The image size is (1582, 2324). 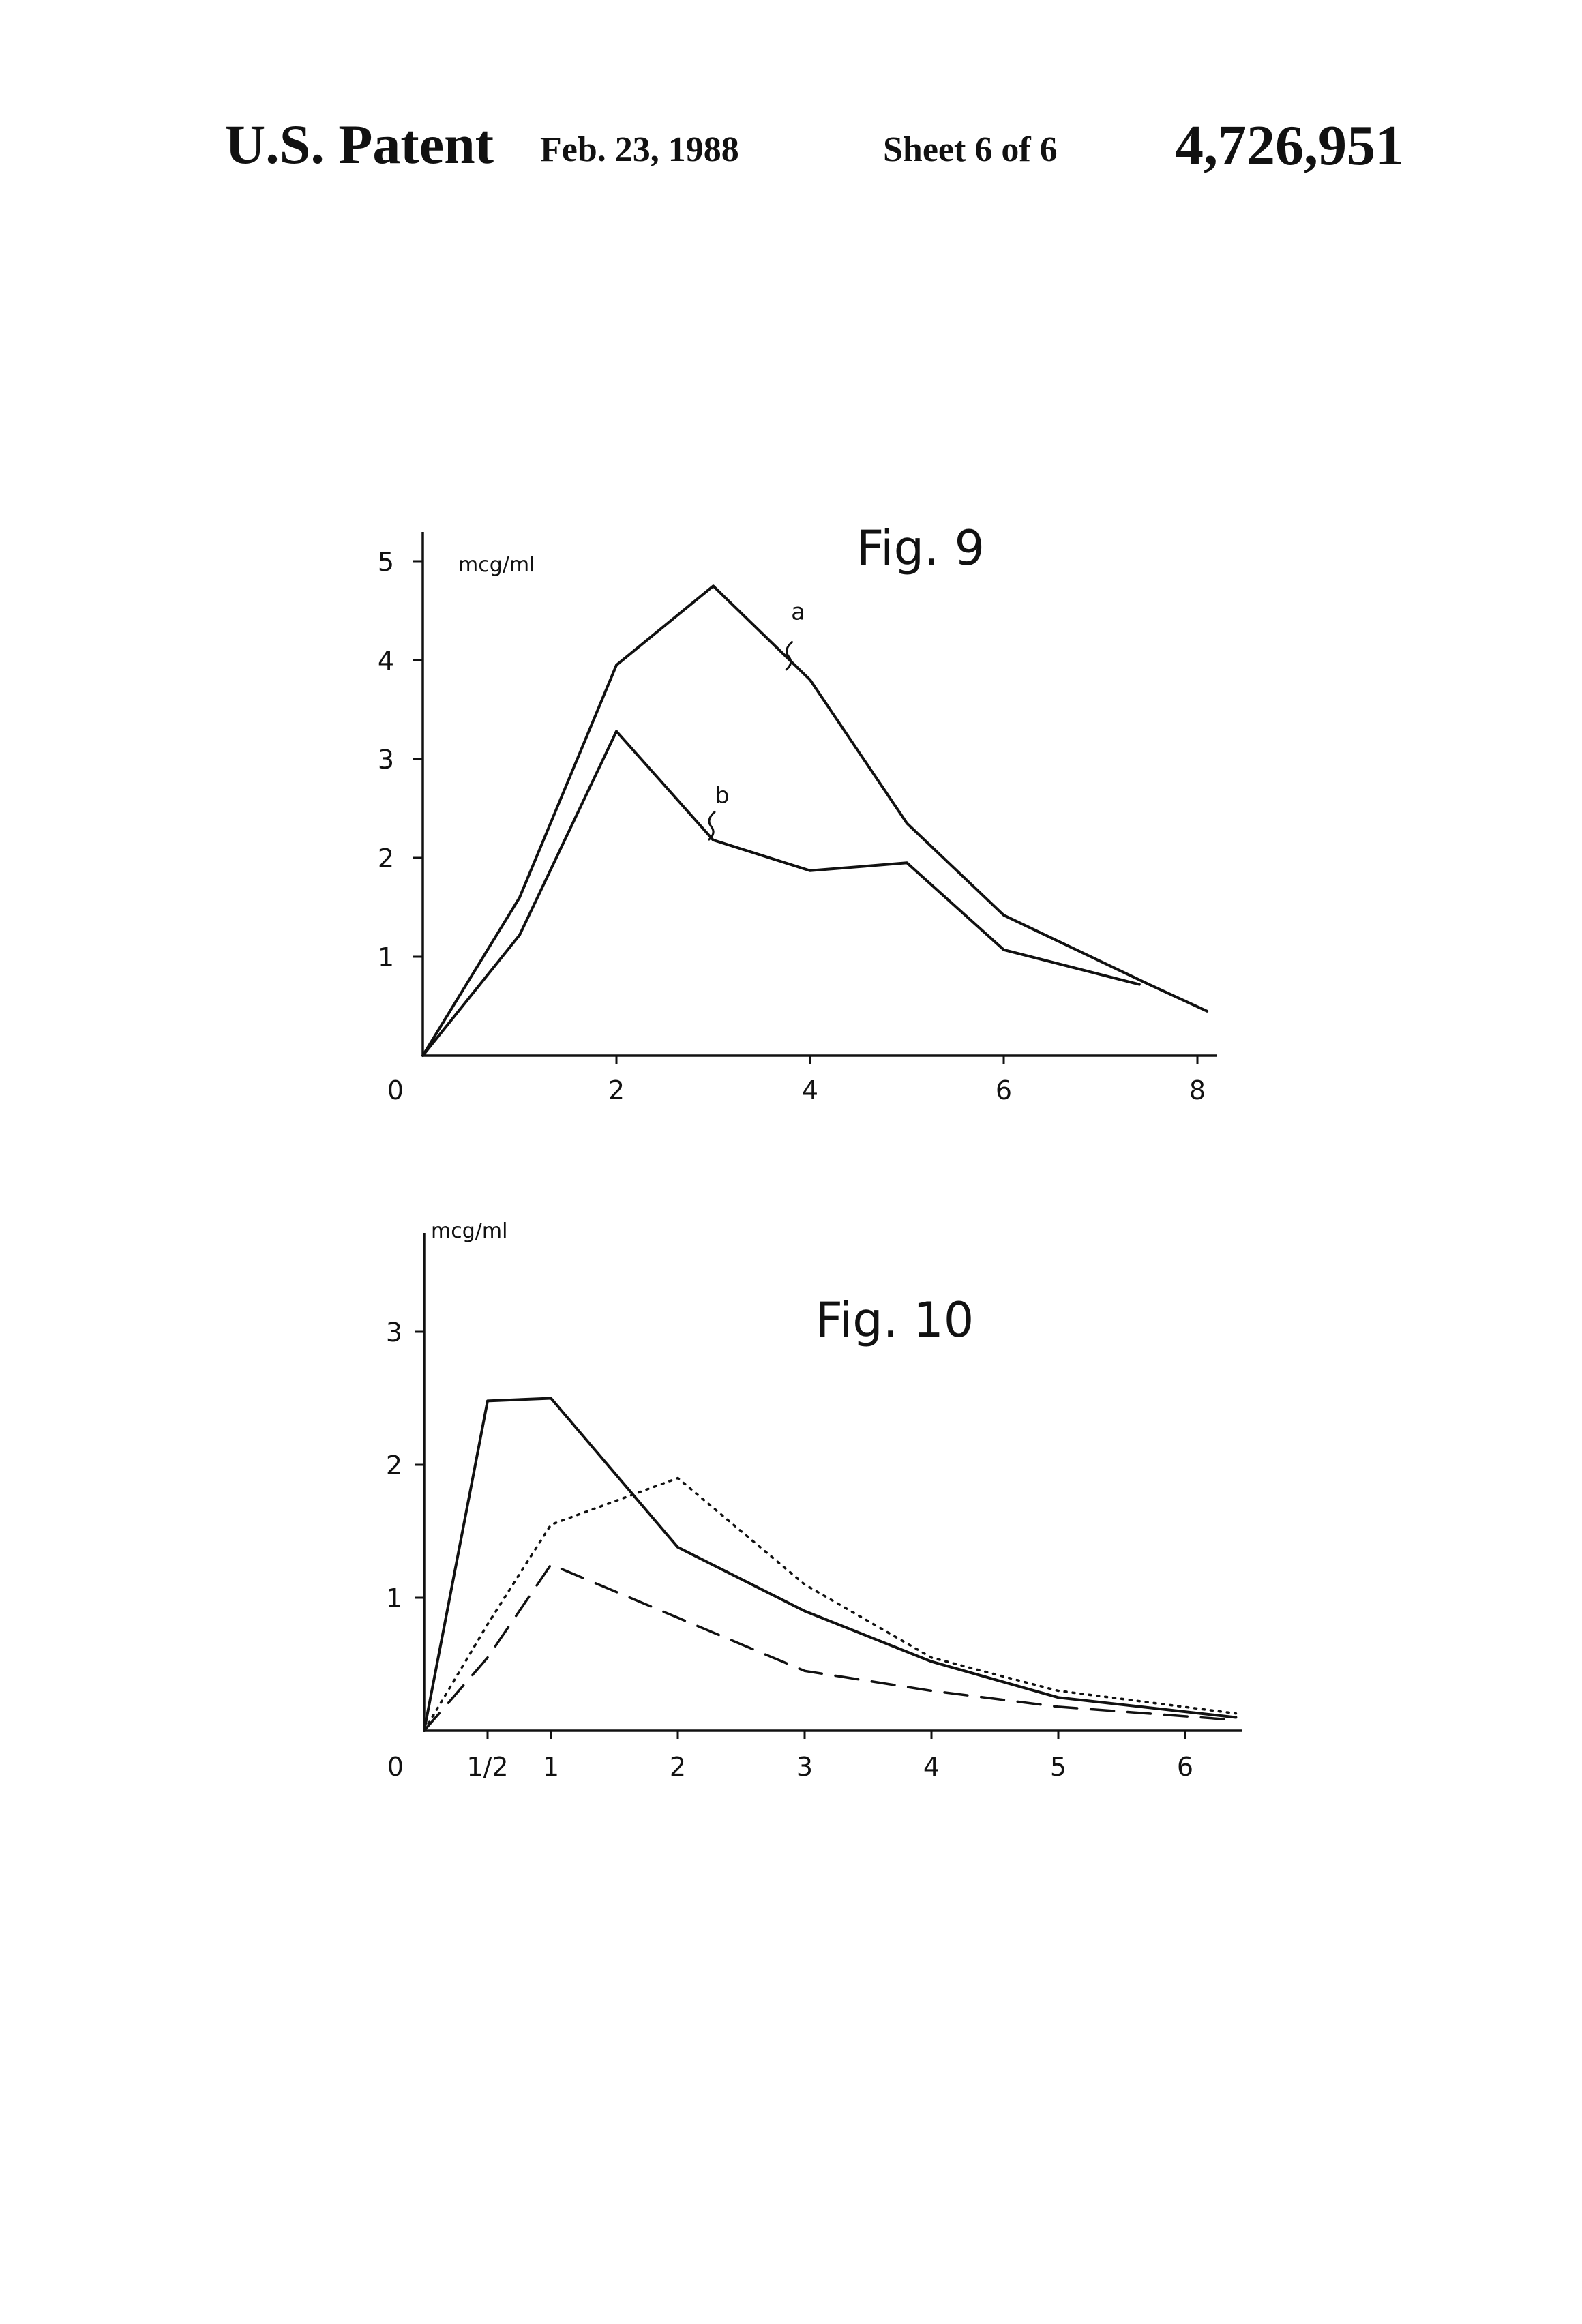 What do you see at coordinates (395, 1767) in the screenshot?
I see `fig10-origin-label: 0` at bounding box center [395, 1767].